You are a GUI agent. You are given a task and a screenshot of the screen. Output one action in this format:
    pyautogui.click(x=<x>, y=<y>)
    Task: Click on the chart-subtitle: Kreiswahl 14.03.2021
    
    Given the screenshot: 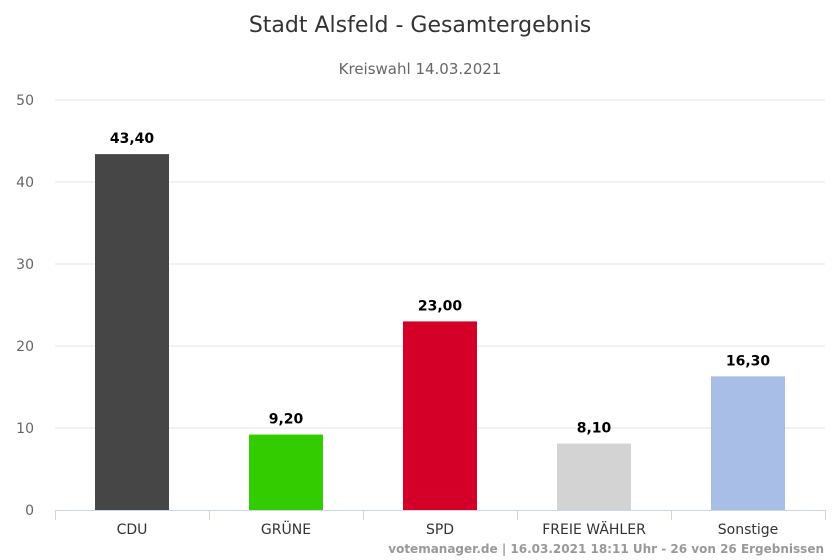 What is the action you would take?
    pyautogui.click(x=420, y=69)
    